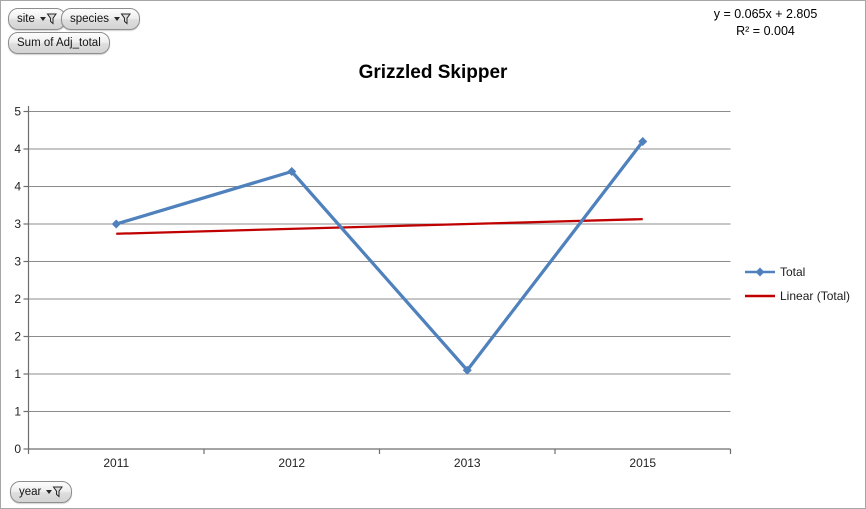 The width and height of the screenshot is (866, 509). I want to click on x-axis-label: 2012, so click(291, 463).